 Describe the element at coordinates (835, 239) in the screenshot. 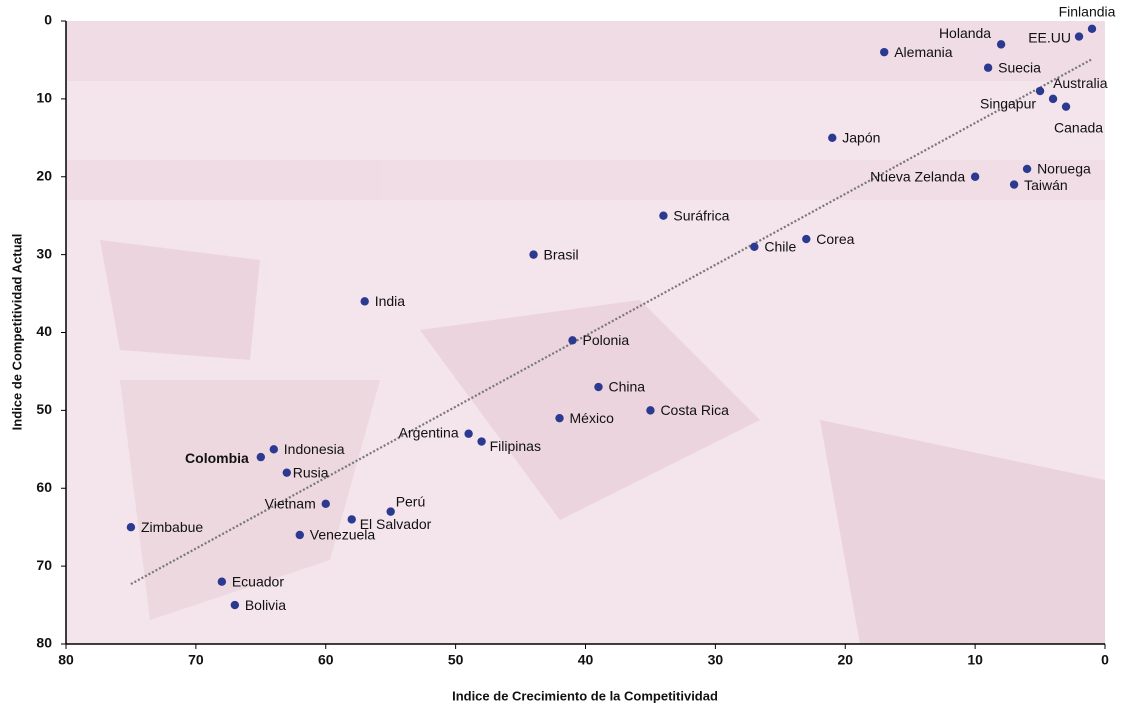

I see `point-label: Corea` at that location.